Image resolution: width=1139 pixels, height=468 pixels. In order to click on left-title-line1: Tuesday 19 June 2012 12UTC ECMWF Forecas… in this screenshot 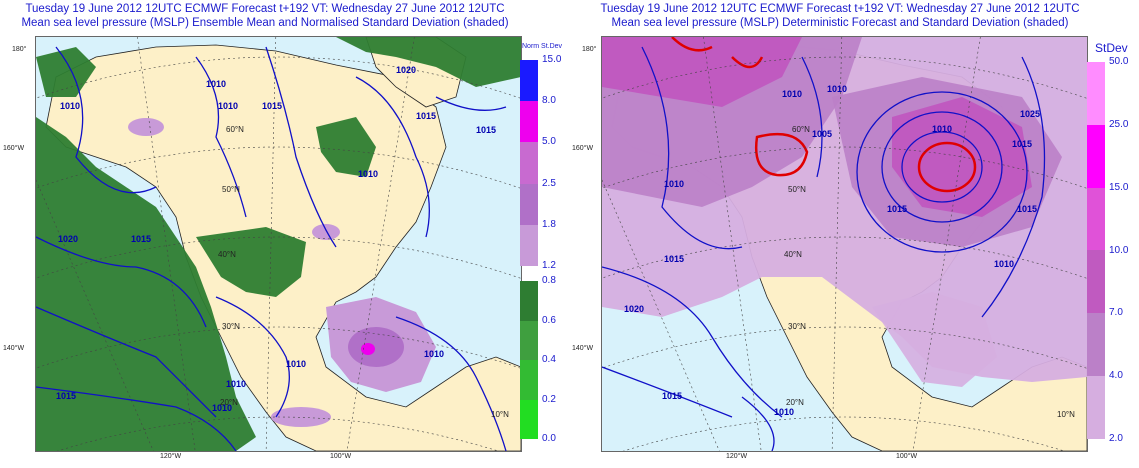, I will do `click(265, 9)`.